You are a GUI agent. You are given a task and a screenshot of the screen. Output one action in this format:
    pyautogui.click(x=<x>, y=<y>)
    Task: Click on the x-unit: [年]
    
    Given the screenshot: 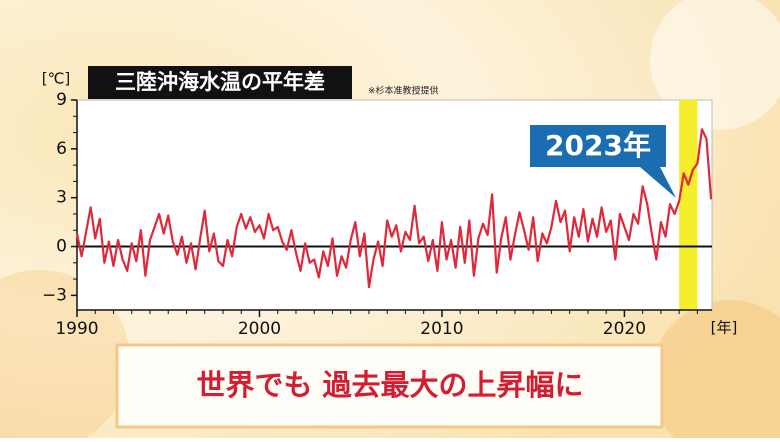 What is the action you would take?
    pyautogui.click(x=724, y=328)
    